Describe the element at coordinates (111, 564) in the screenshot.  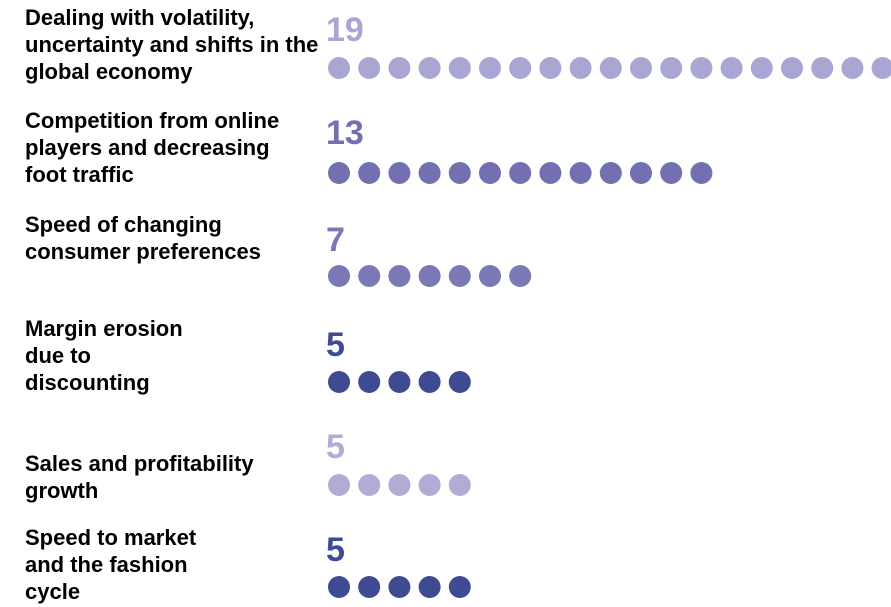
I see `category-label: Speed to market and the fashion cycle` at that location.